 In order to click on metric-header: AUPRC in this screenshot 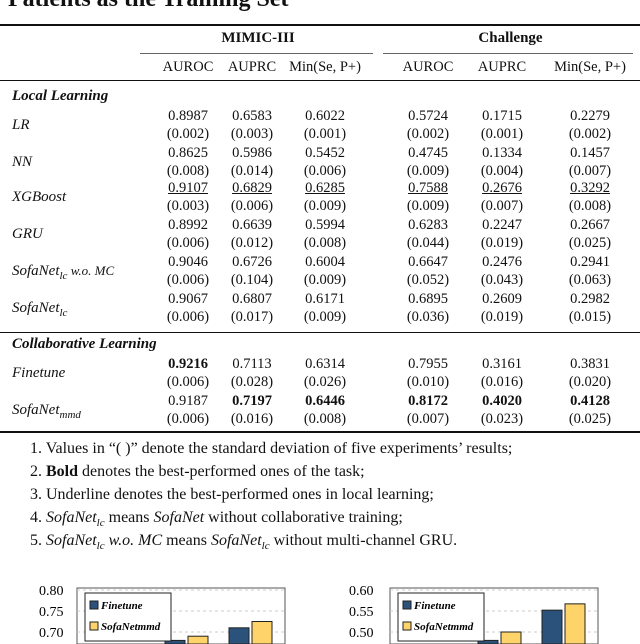, I will do `click(252, 67)`.